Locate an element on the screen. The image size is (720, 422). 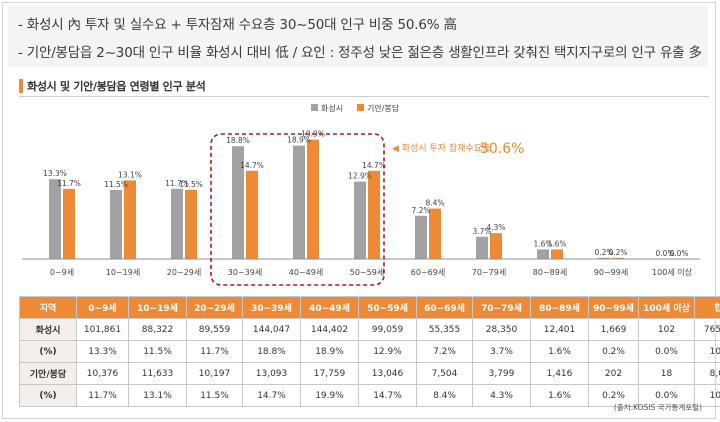
value-label-gian-7: 4.3% is located at coordinates (495, 227).